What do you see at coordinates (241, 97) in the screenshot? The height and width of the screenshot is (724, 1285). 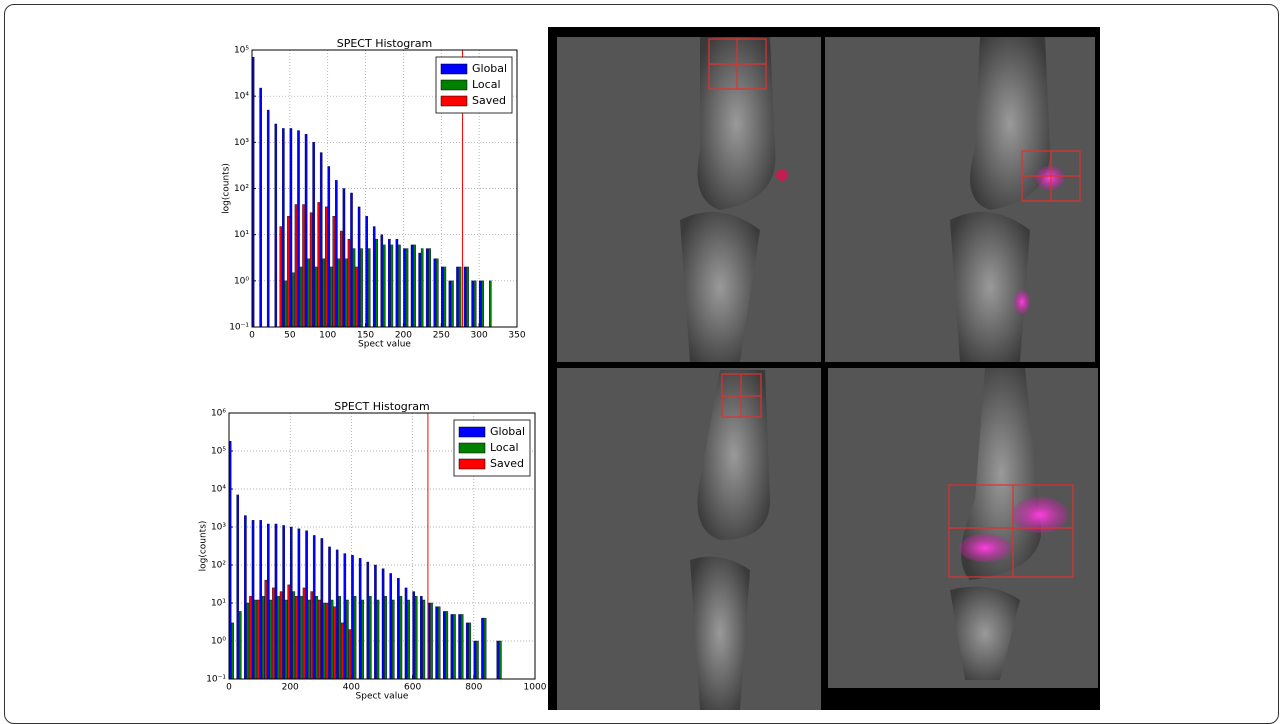 I see `y-tick-label: 10⁴` at bounding box center [241, 97].